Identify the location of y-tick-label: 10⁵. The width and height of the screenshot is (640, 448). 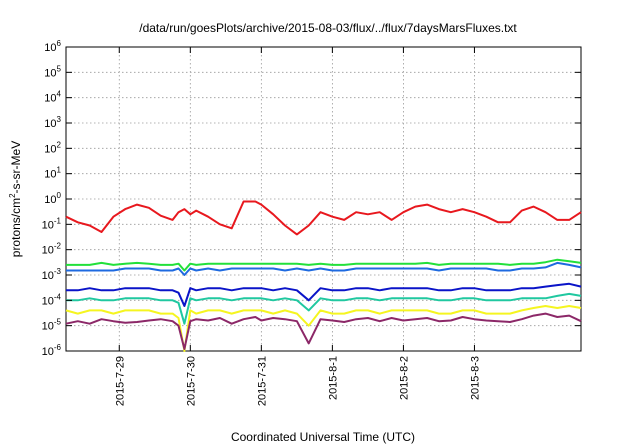
(52, 71).